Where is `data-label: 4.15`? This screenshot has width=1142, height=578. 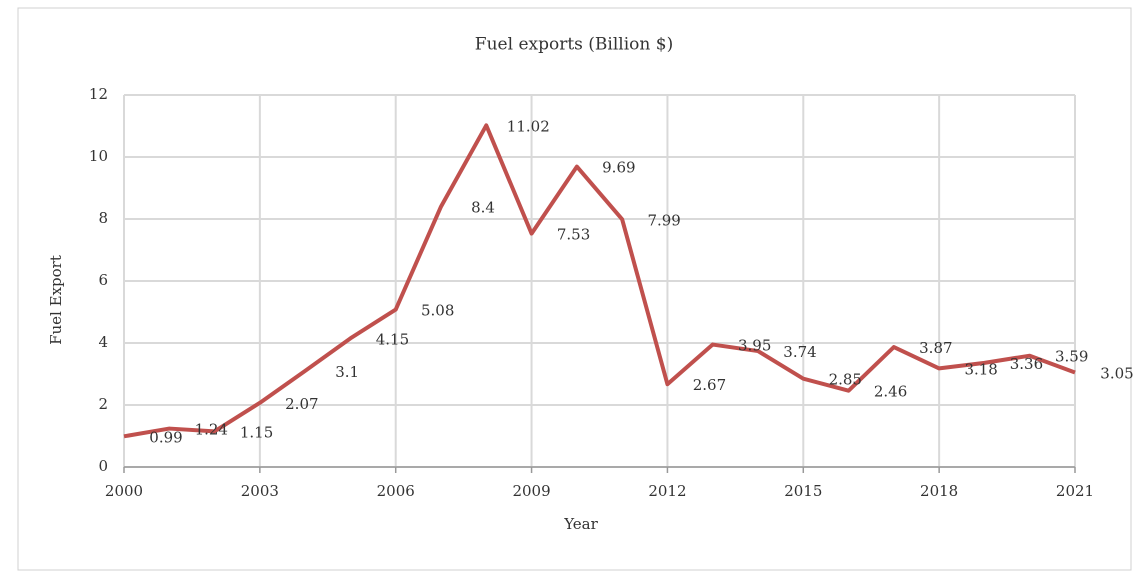
data-label: 4.15 is located at coordinates (392, 339).